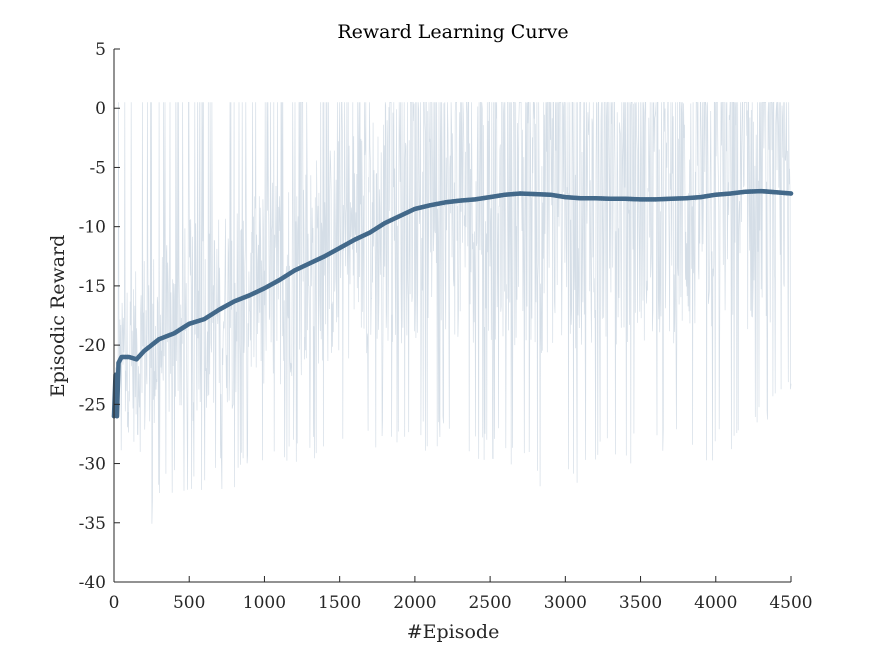  I want to click on y-axis-title: Episodic Reward, so click(58, 316).